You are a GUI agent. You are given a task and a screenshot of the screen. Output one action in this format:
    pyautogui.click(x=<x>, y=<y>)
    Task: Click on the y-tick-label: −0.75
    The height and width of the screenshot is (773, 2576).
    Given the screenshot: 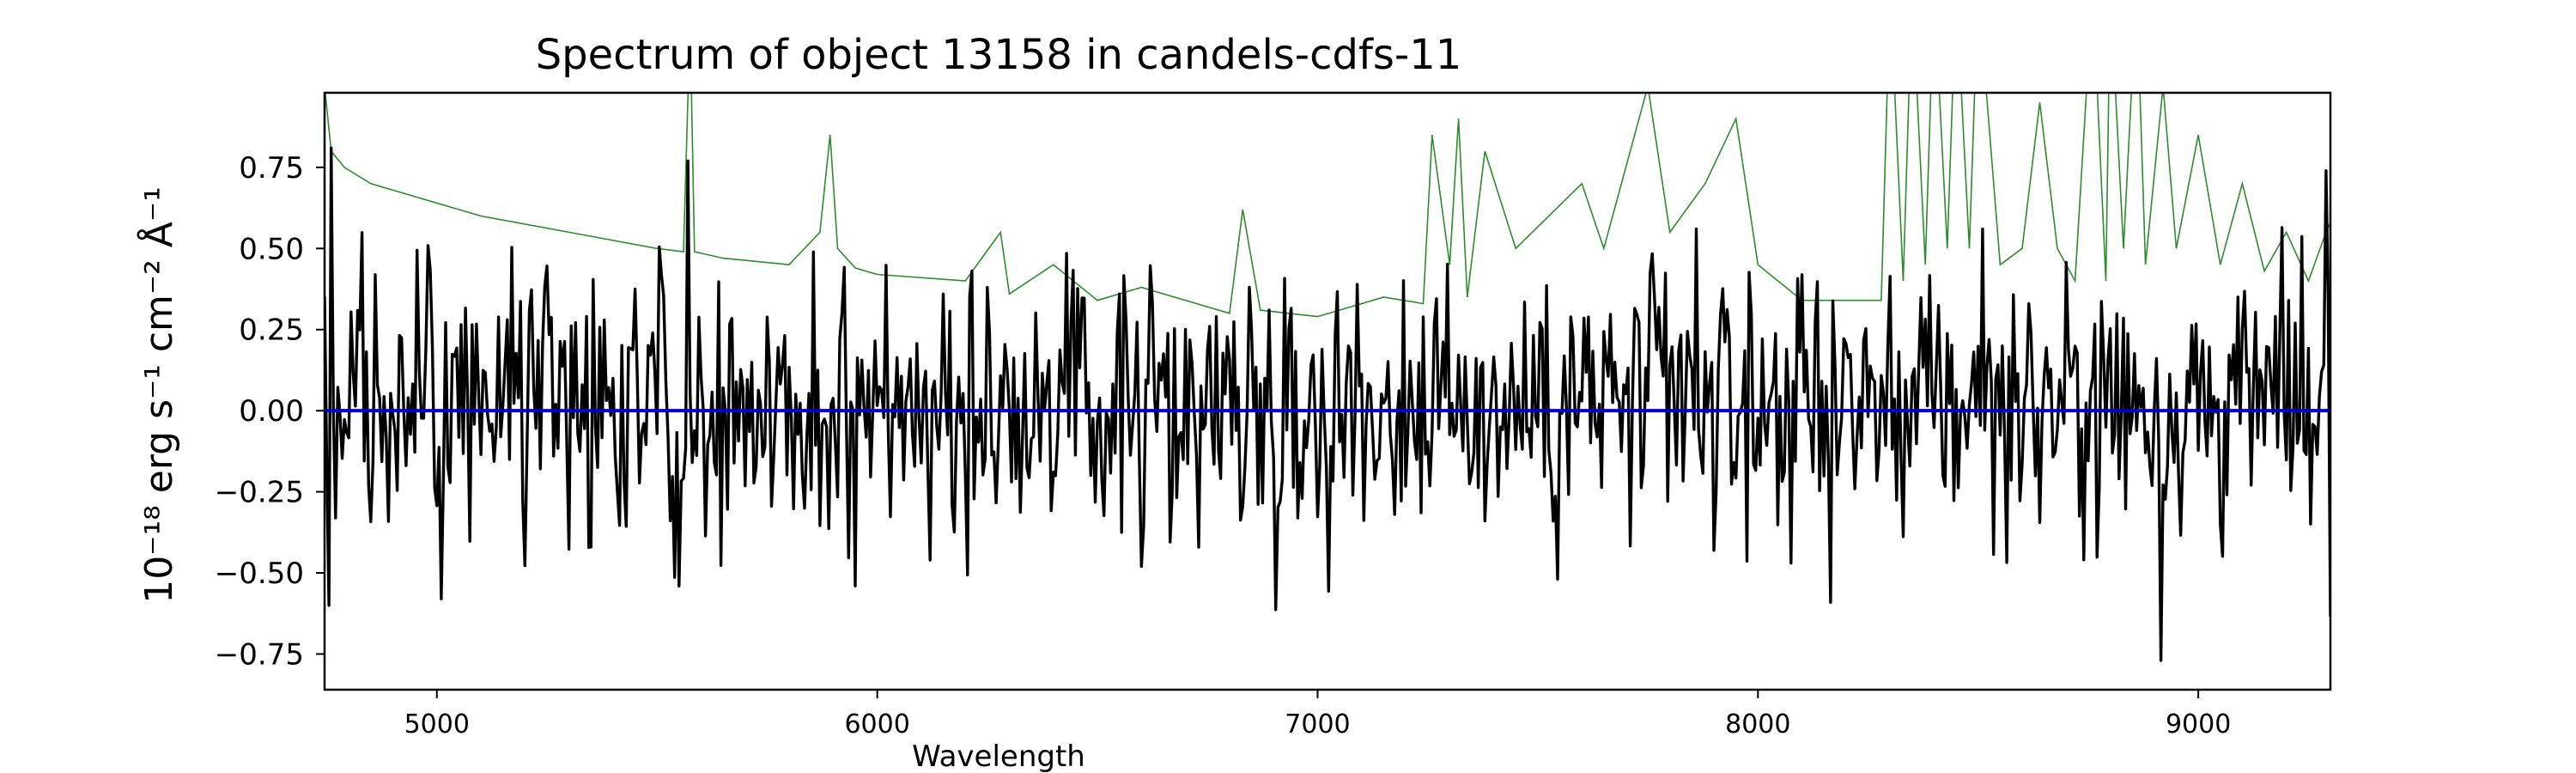 What is the action you would take?
    pyautogui.click(x=259, y=654)
    